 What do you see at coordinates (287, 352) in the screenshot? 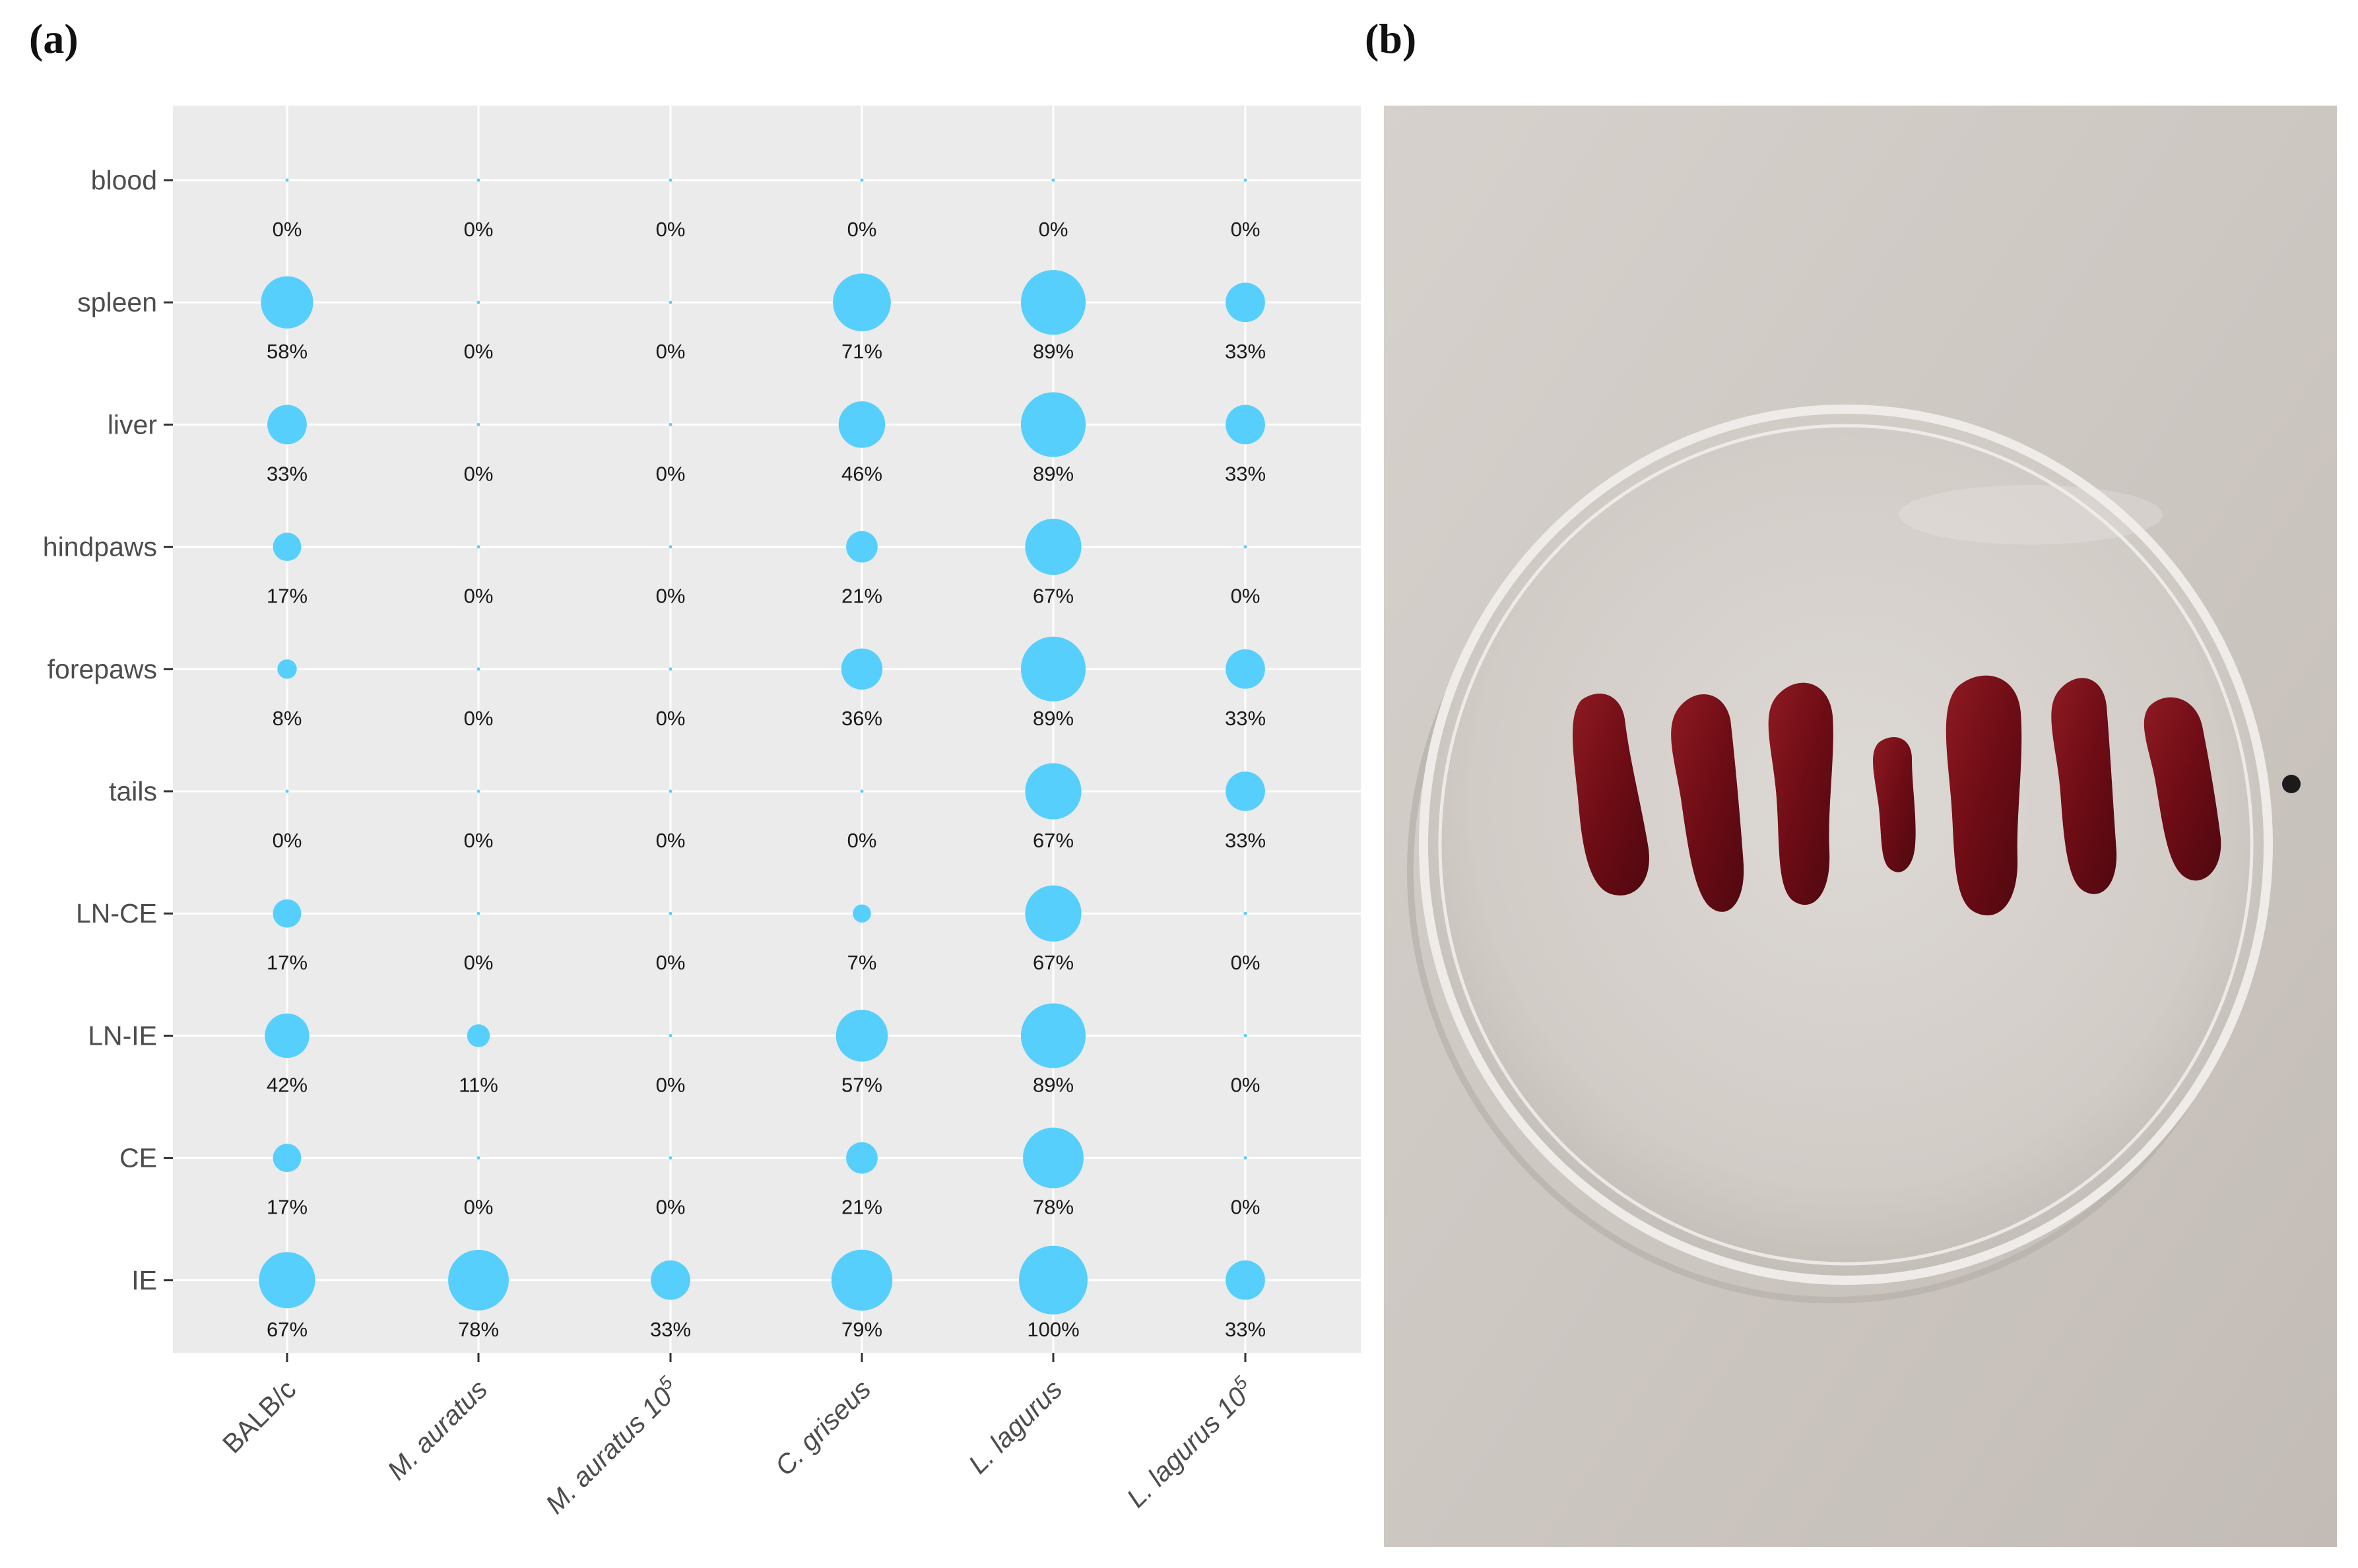
I see `value-label: 58%` at bounding box center [287, 352].